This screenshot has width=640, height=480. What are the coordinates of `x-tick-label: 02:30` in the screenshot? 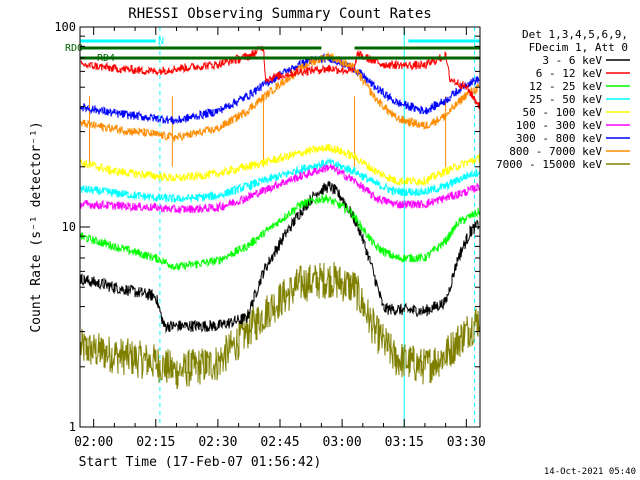 It's located at (217, 442).